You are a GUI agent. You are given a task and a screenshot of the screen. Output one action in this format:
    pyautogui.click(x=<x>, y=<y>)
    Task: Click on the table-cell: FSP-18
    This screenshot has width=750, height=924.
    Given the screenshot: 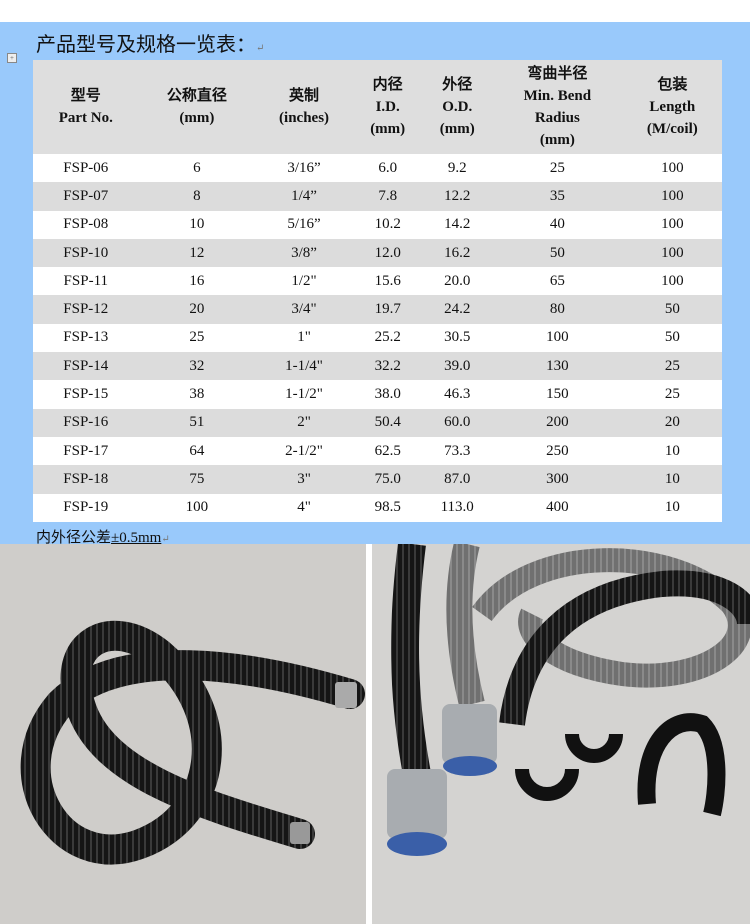 What is the action you would take?
    pyautogui.click(x=86, y=479)
    